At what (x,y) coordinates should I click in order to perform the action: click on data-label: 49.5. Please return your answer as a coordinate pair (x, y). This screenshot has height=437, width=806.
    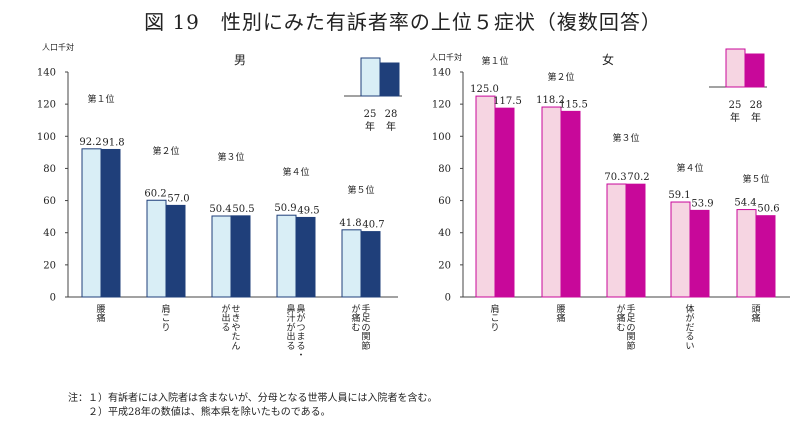
    Looking at the image, I should click on (308, 210).